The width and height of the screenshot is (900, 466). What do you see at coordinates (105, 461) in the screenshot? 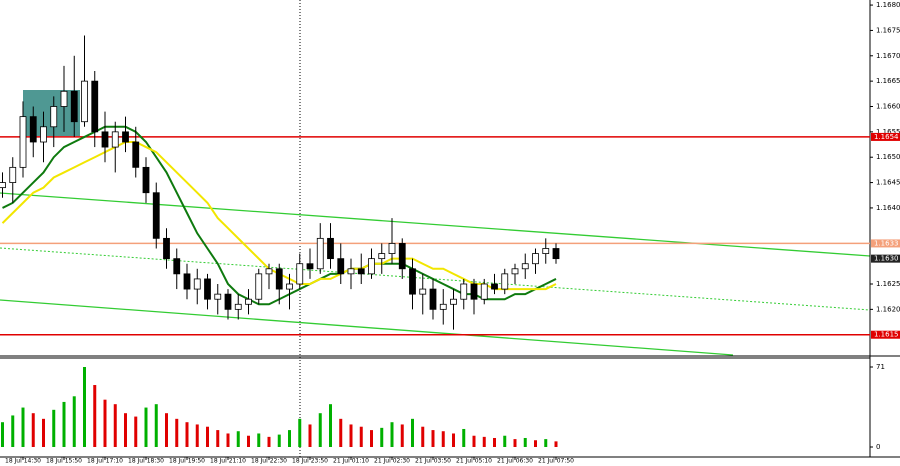
I see `x-tick-label: 18 Jul 17:10` at bounding box center [105, 461].